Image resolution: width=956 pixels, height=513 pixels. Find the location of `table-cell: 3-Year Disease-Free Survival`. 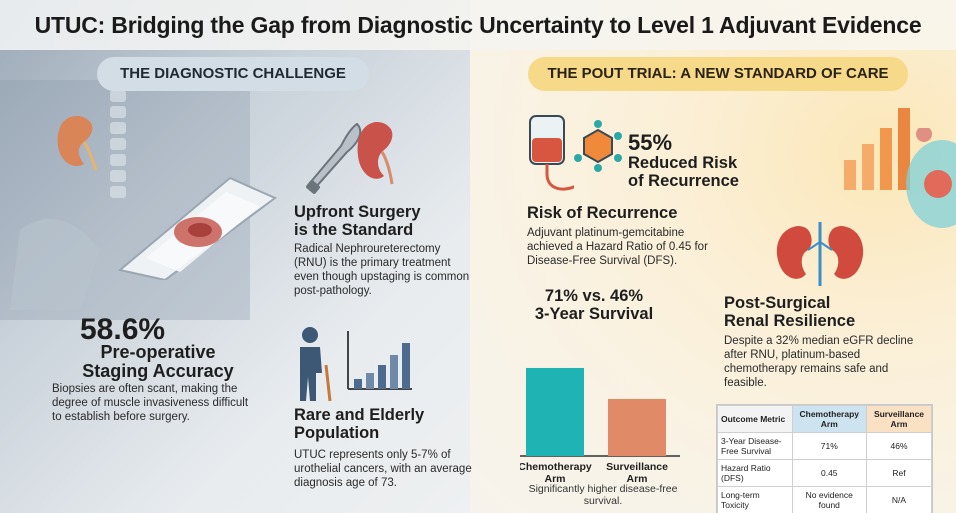

table-cell: 3-Year Disease-Free Survival is located at coordinates (755, 446).